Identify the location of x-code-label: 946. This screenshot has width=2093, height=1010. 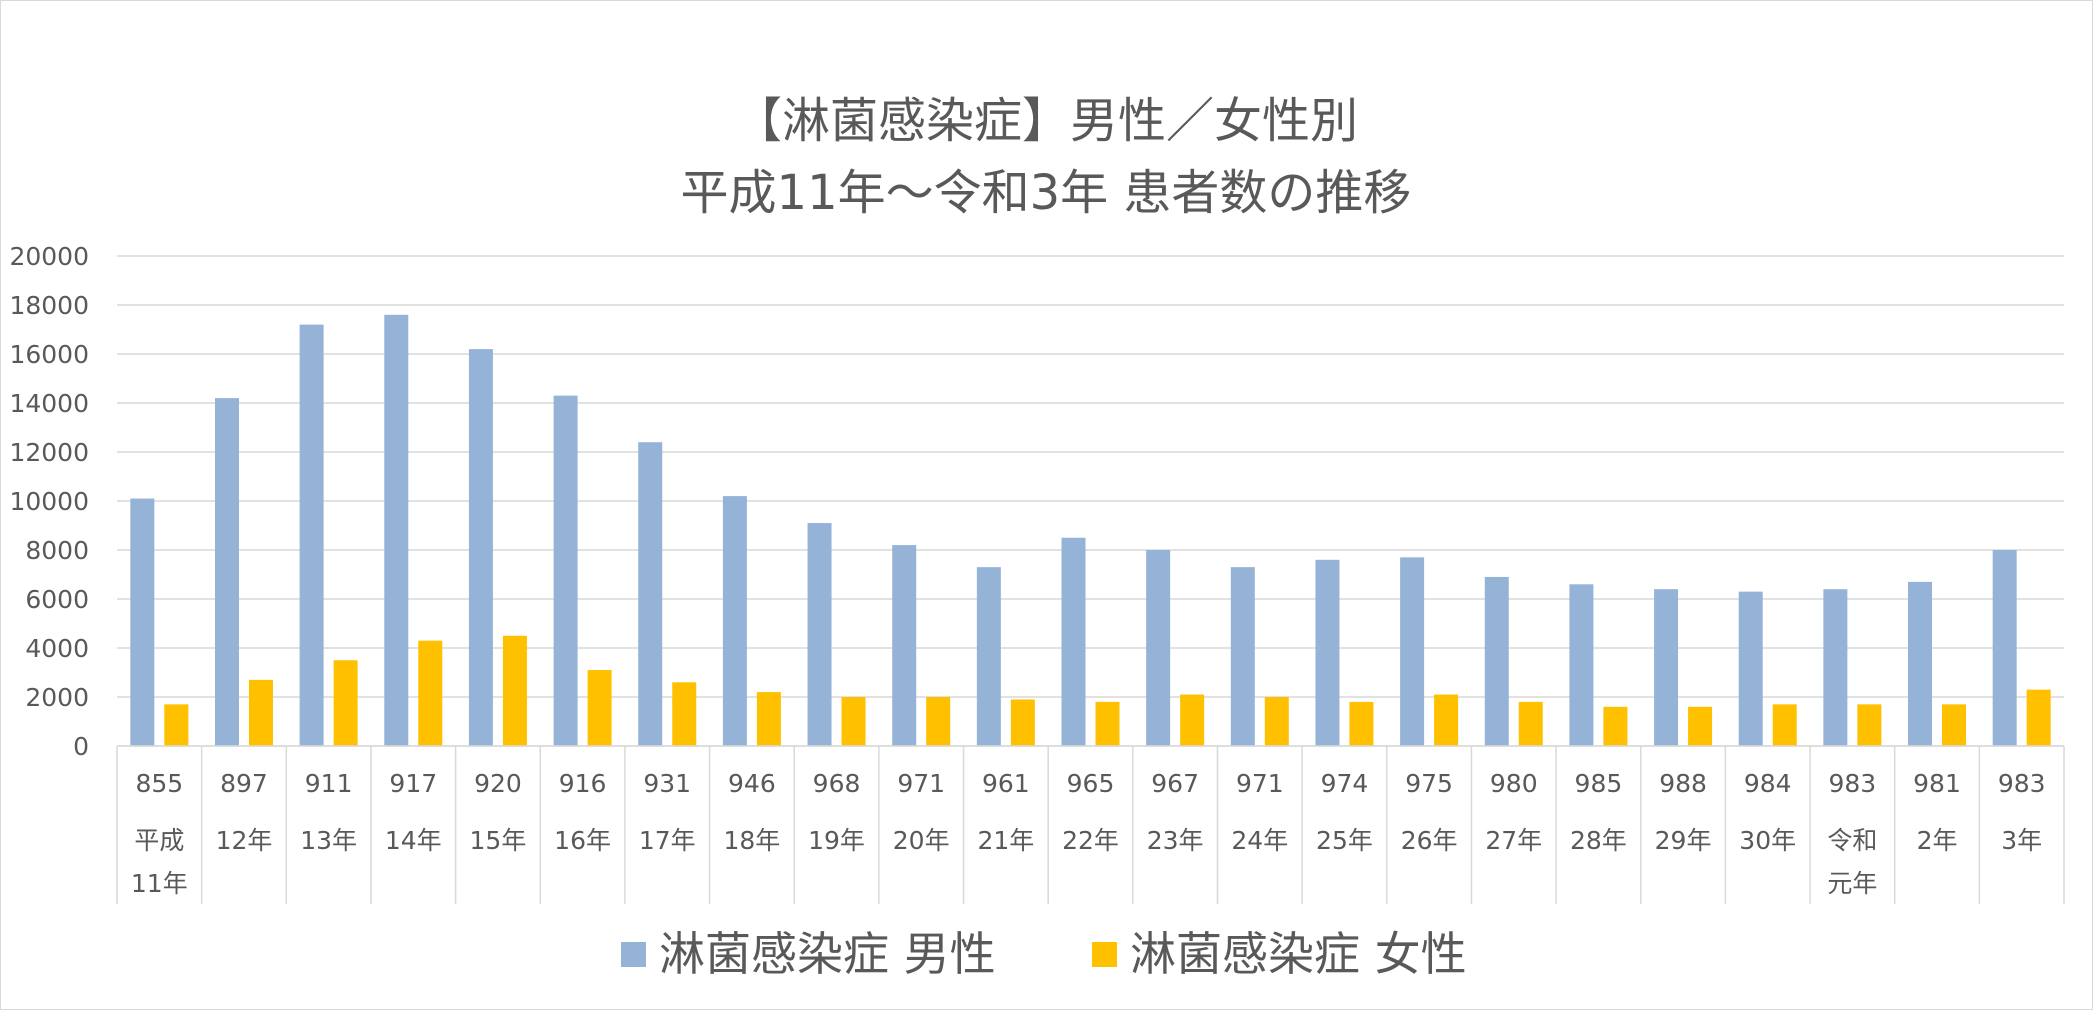
(752, 783).